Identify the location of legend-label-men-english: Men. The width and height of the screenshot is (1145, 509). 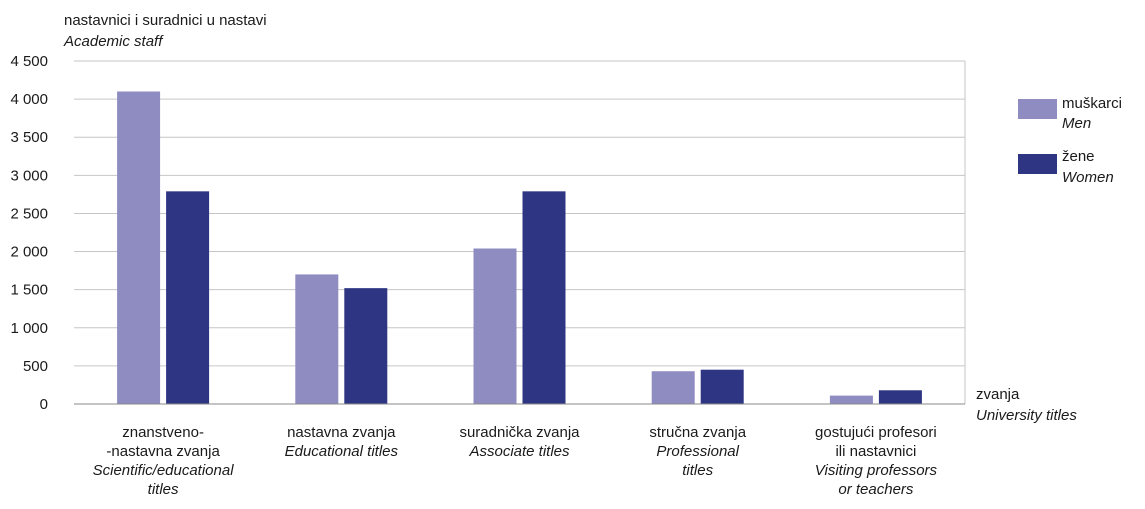
(1076, 123).